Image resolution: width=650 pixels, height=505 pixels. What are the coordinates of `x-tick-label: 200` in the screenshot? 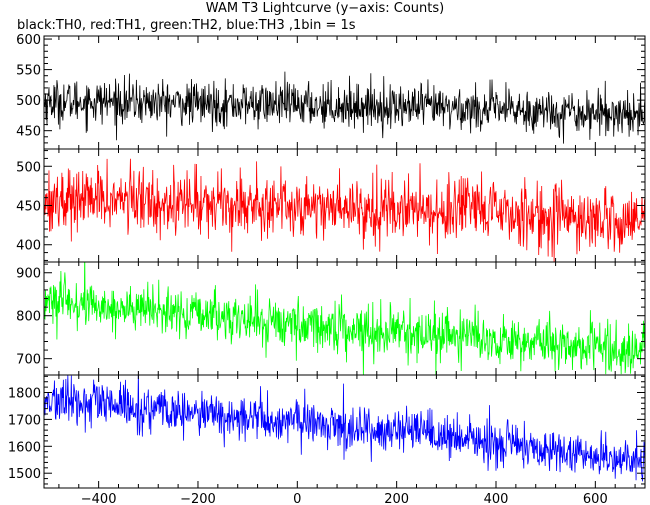 It's located at (396, 498).